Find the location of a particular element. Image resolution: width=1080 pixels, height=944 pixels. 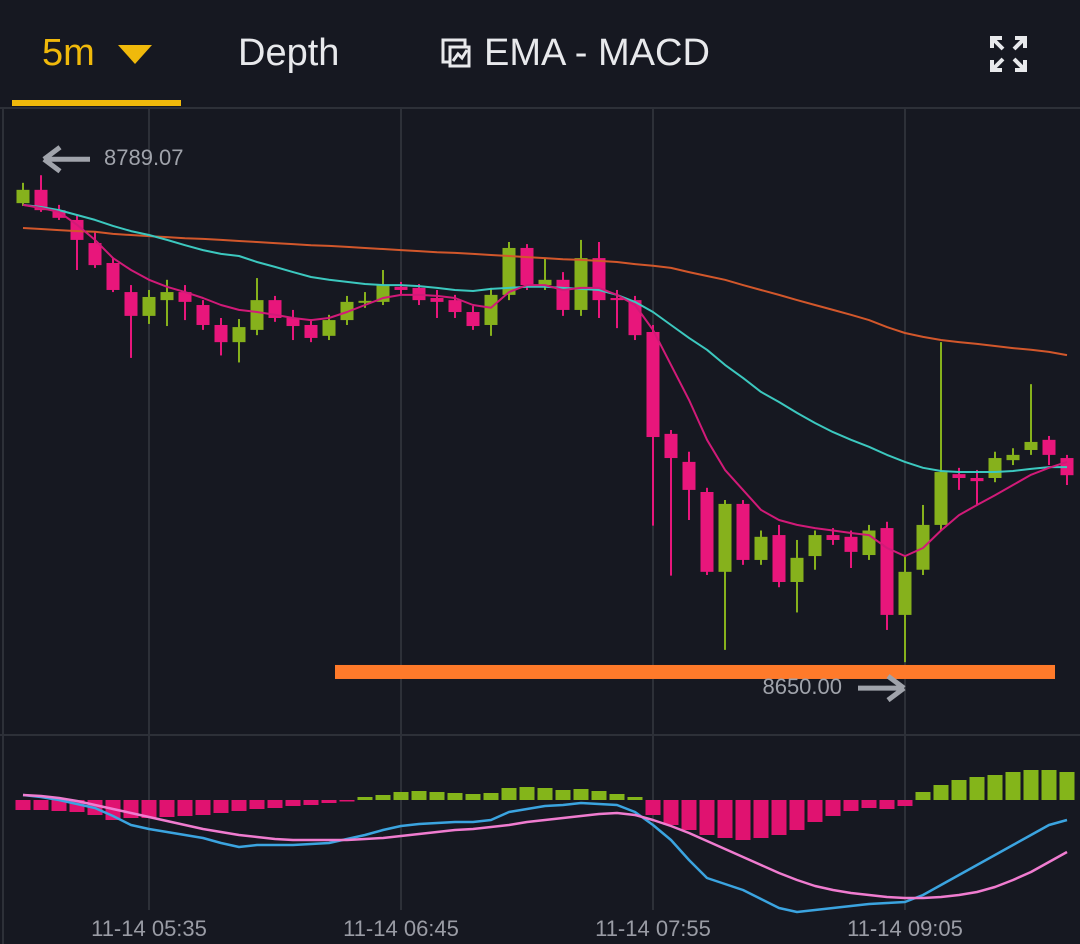

x-tick-label: 11-14 07:55 is located at coordinates (653, 928).